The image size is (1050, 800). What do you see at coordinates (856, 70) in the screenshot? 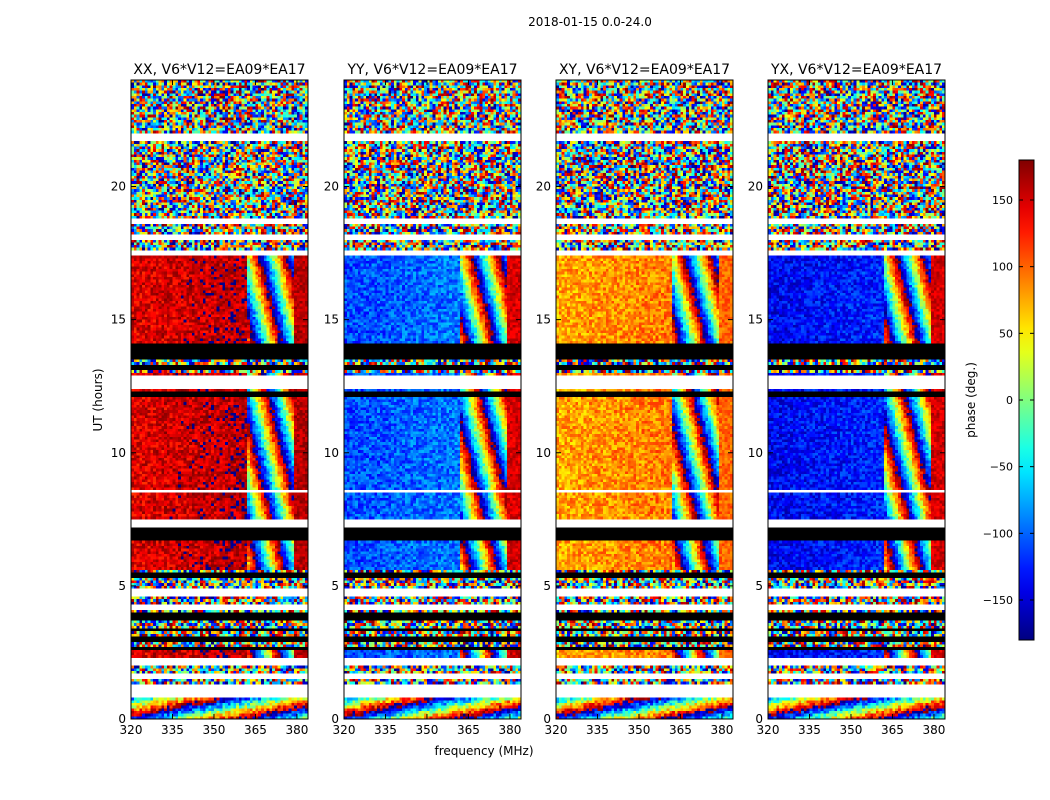
I see `panel-title: YX, V6*V12=EA09*EA17` at bounding box center [856, 70].